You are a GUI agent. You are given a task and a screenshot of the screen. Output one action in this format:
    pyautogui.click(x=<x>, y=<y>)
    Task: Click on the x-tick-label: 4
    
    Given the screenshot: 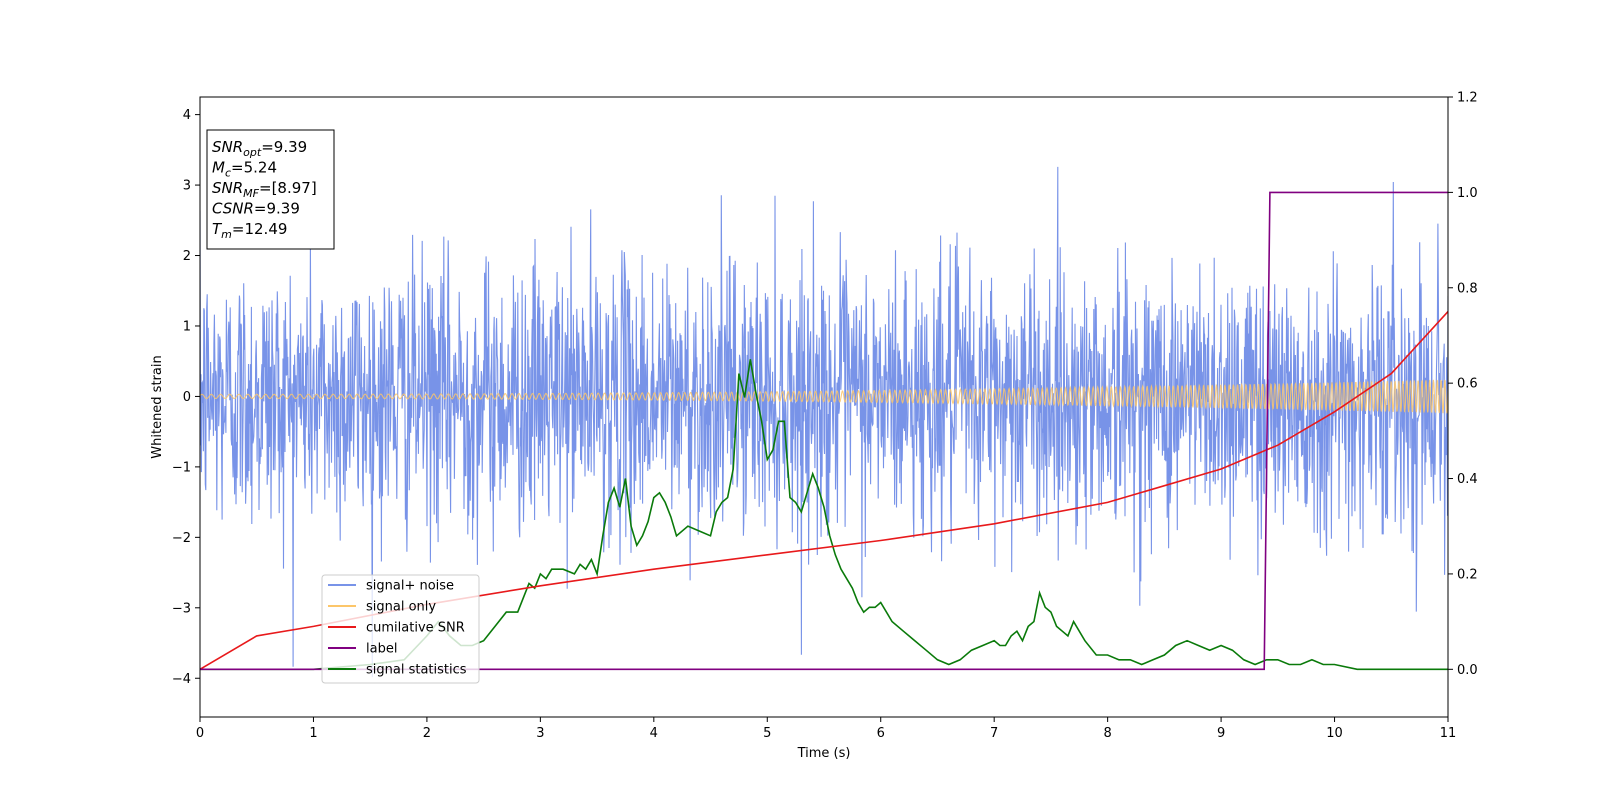 What is the action you would take?
    pyautogui.click(x=654, y=733)
    